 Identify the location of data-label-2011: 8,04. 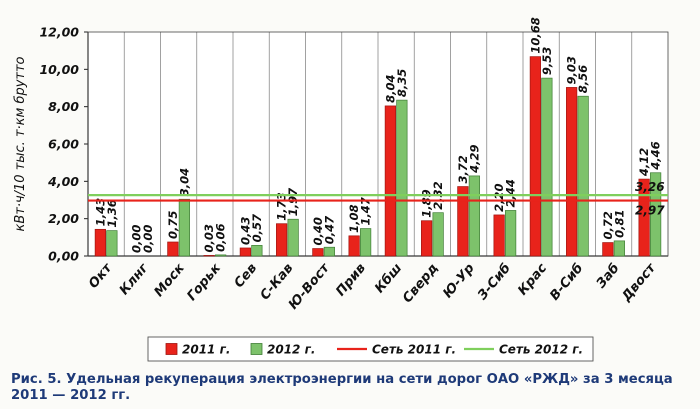
(390, 89).